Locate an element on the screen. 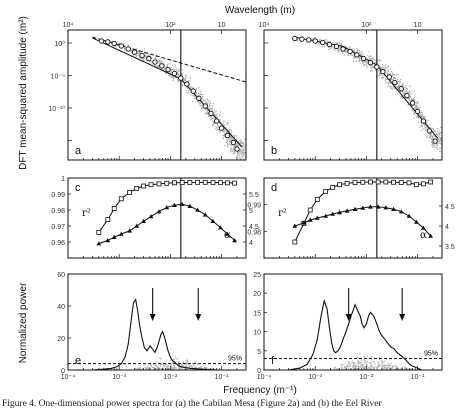 This screenshot has width=474, height=413. panel-b-scatter-cloud is located at coordinates (369, 95).